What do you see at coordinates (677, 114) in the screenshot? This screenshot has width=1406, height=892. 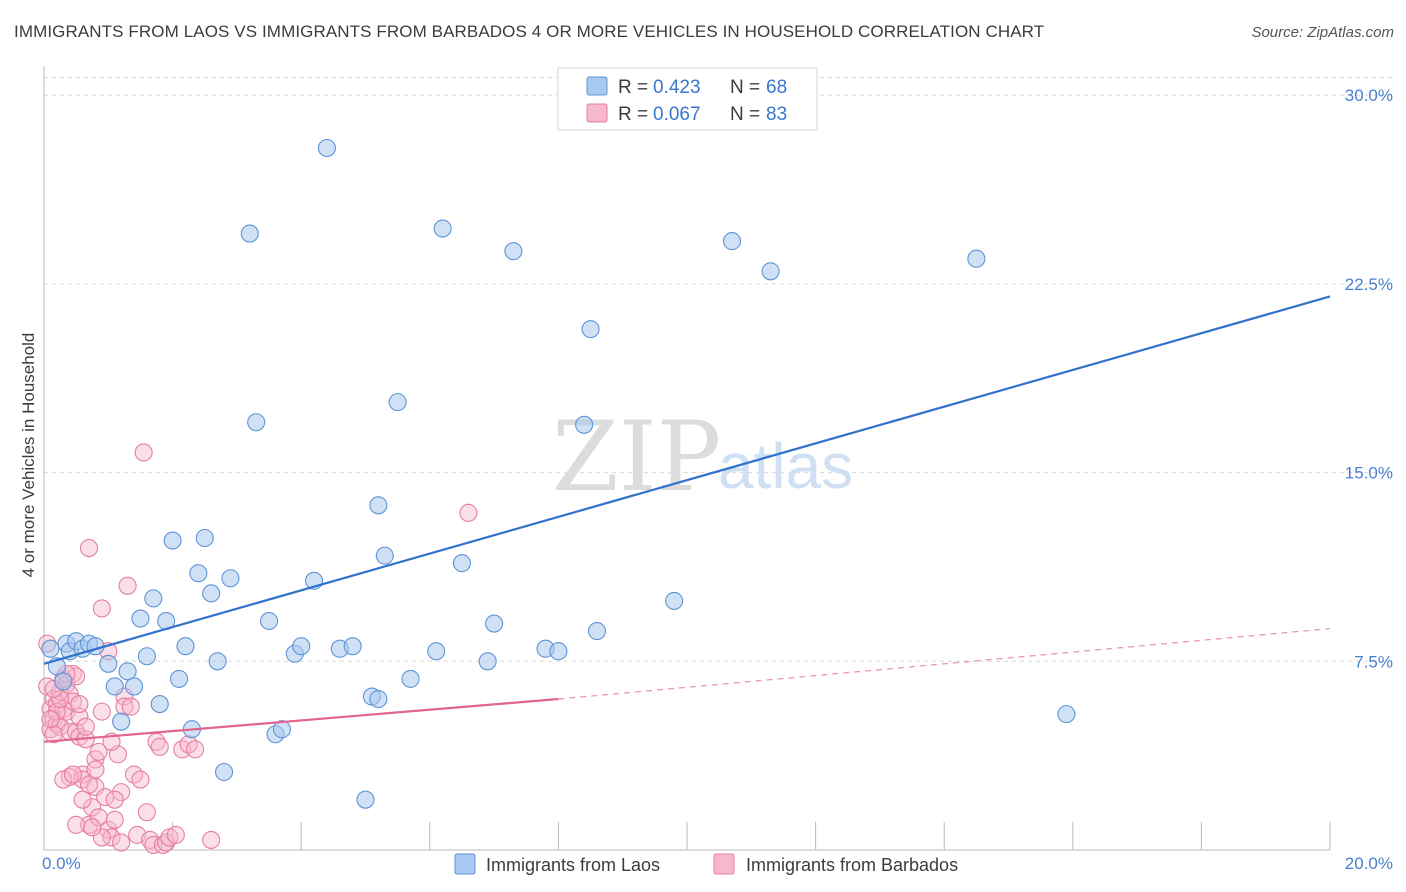 I see `barbados-r-value: 0.067` at bounding box center [677, 114].